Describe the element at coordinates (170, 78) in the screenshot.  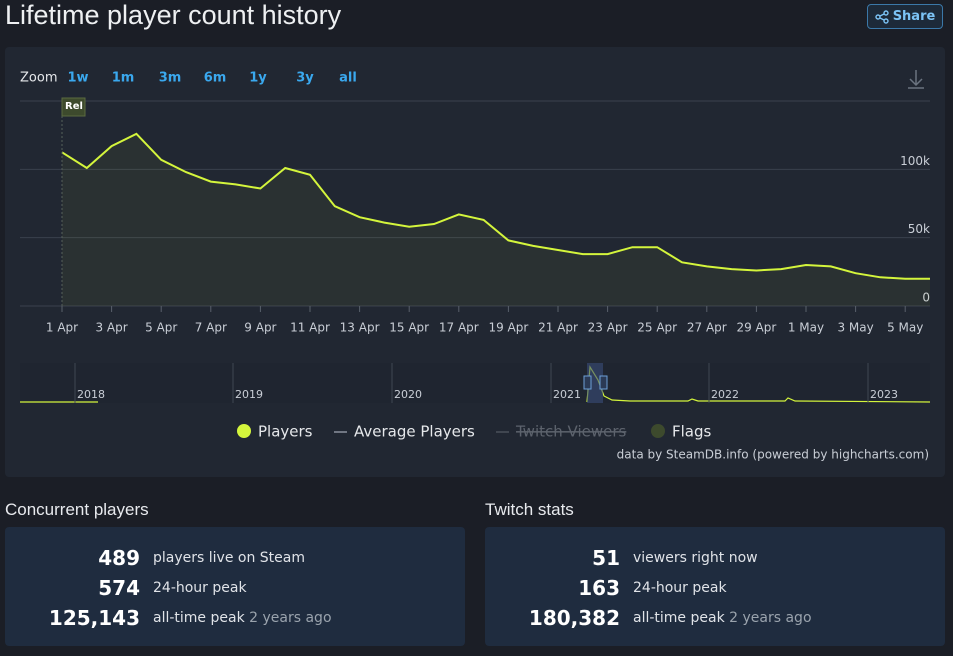
I see `zoom-button: 3m` at that location.